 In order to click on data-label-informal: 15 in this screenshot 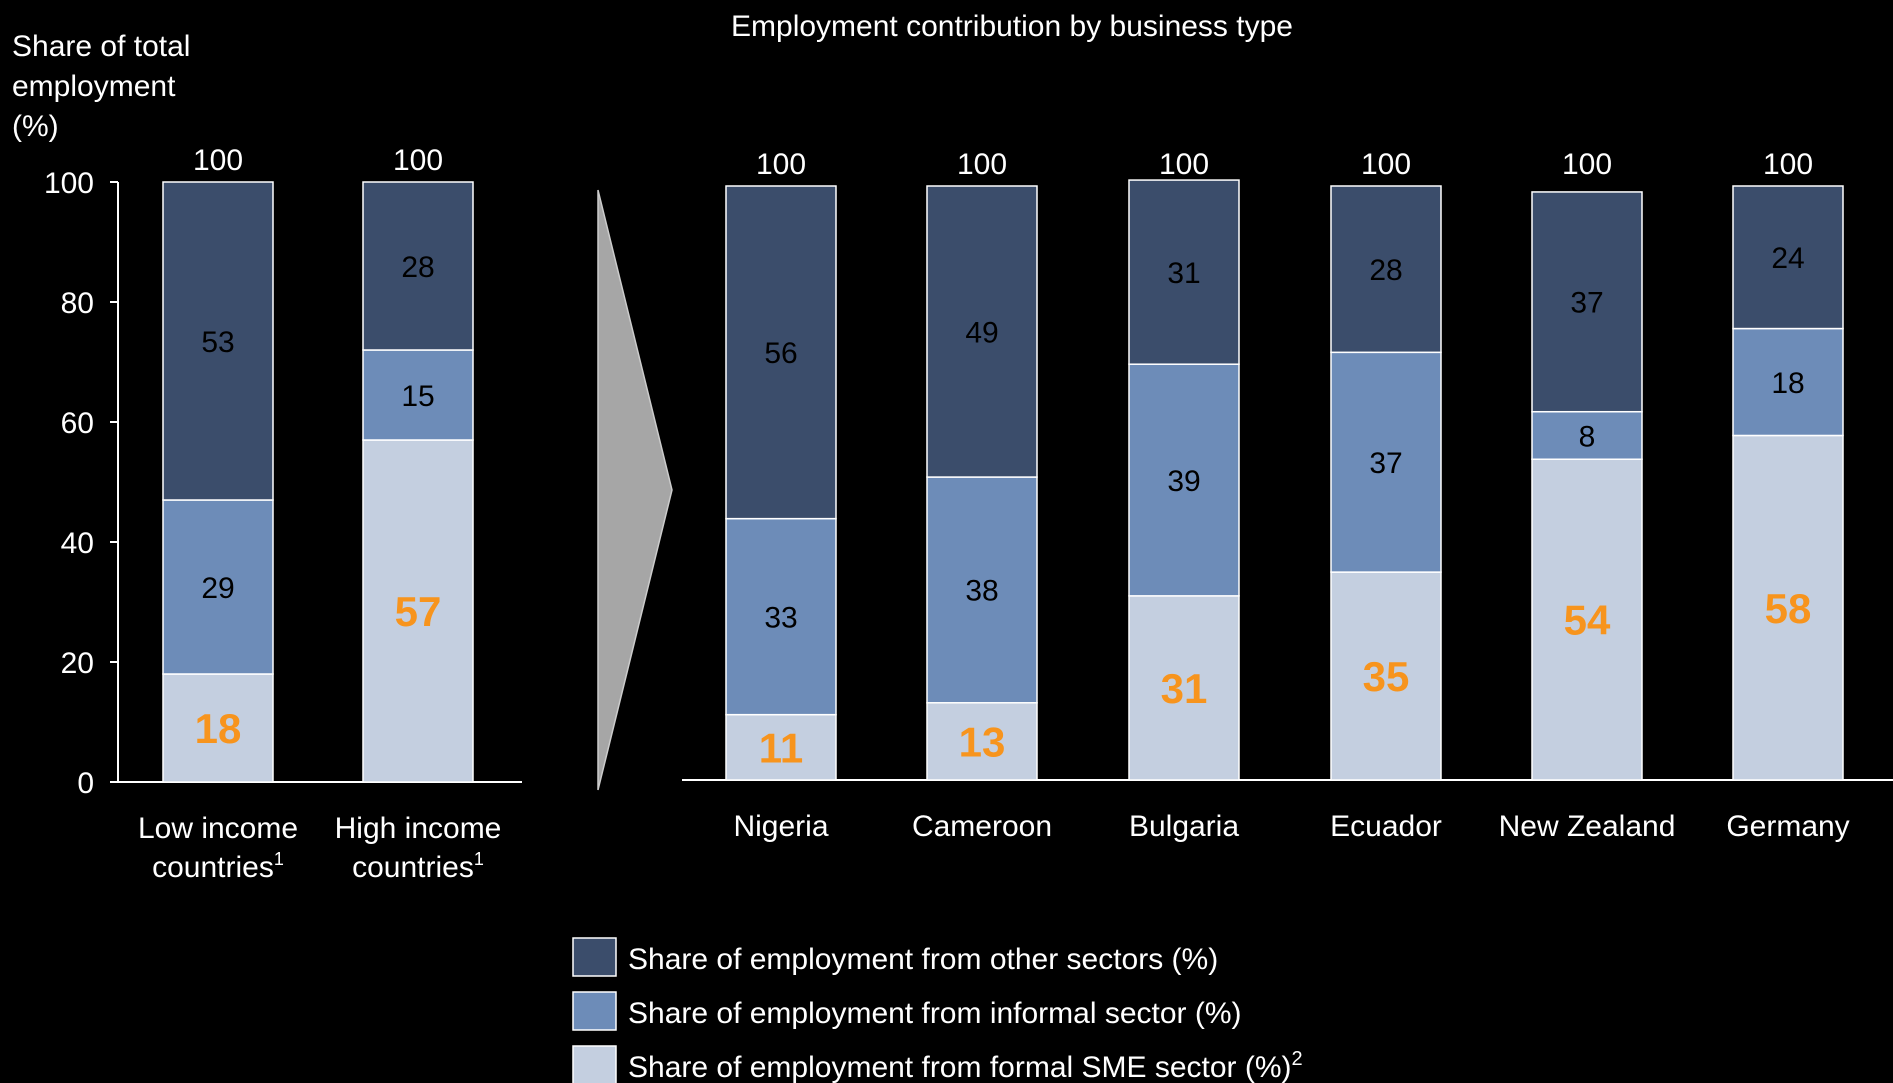, I will do `click(417, 396)`.